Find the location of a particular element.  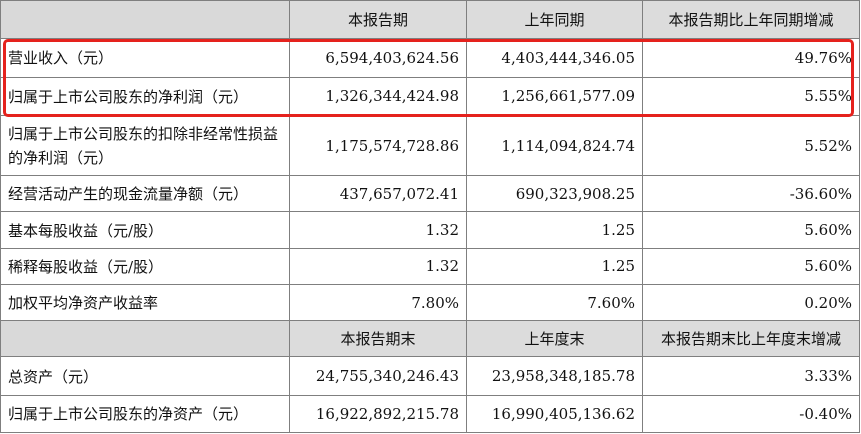

row-prior-value: 7.60% is located at coordinates (554, 302).